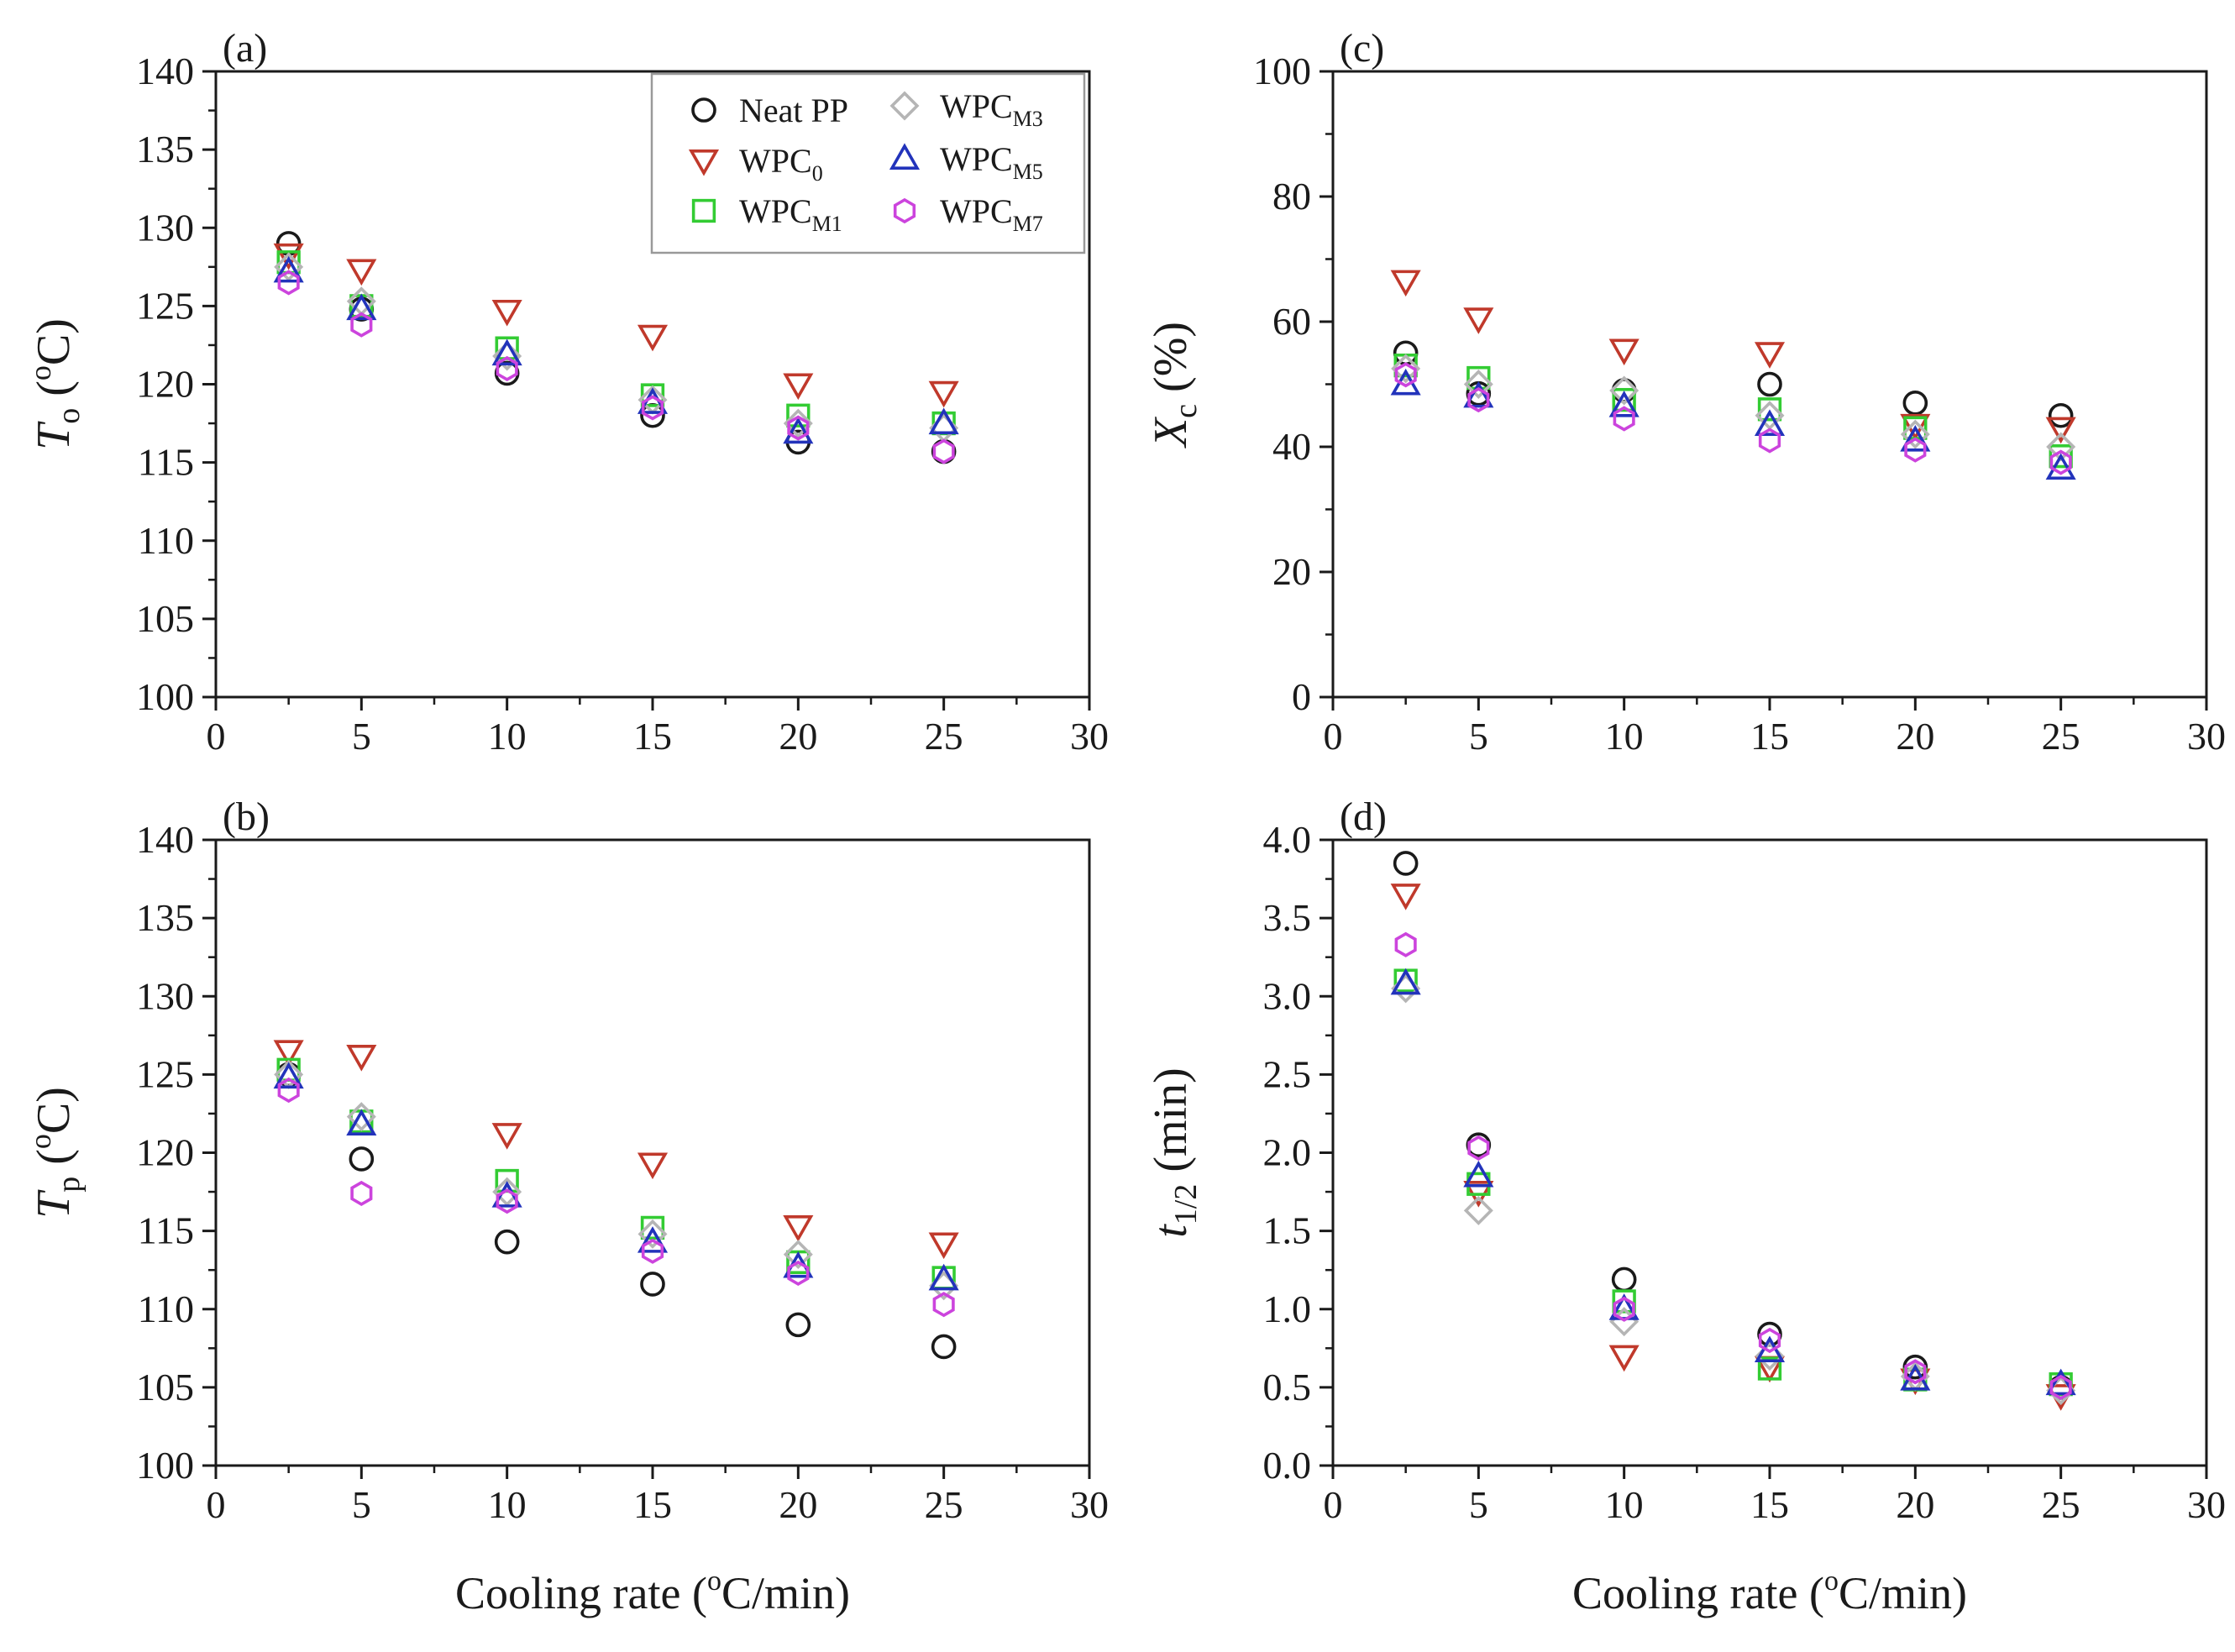  What do you see at coordinates (966, 109) in the screenshot?
I see `legend-item-m3: WPCM3` at bounding box center [966, 109].